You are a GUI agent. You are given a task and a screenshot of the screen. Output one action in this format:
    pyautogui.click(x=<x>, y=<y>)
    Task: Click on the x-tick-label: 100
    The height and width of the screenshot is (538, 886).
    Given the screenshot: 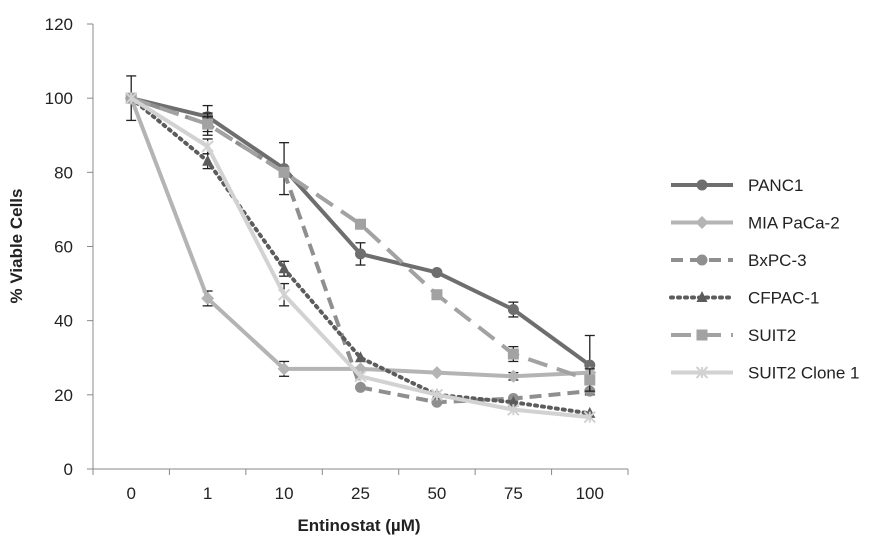 What is the action you would take?
    pyautogui.click(x=590, y=493)
    